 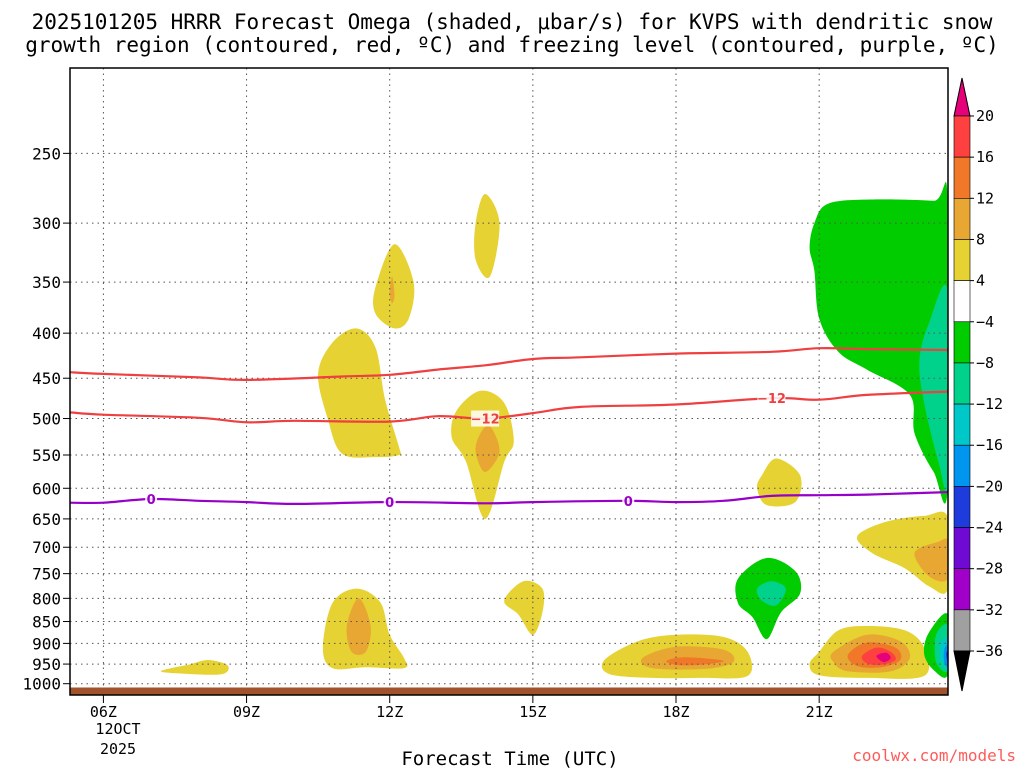 What do you see at coordinates (509, 691) in the screenshot?
I see `ground-surface` at bounding box center [509, 691].